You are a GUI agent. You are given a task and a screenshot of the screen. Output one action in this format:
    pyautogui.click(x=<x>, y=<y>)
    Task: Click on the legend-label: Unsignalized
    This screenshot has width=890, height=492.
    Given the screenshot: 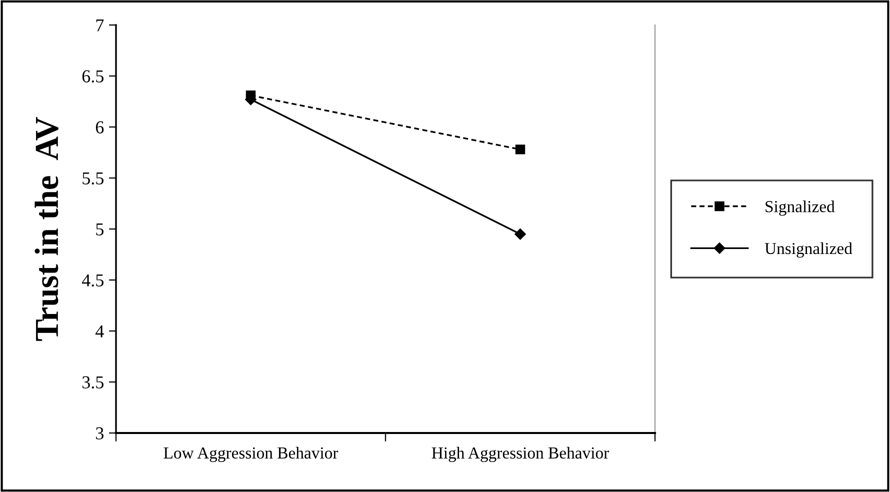 What is the action you would take?
    pyautogui.click(x=808, y=250)
    